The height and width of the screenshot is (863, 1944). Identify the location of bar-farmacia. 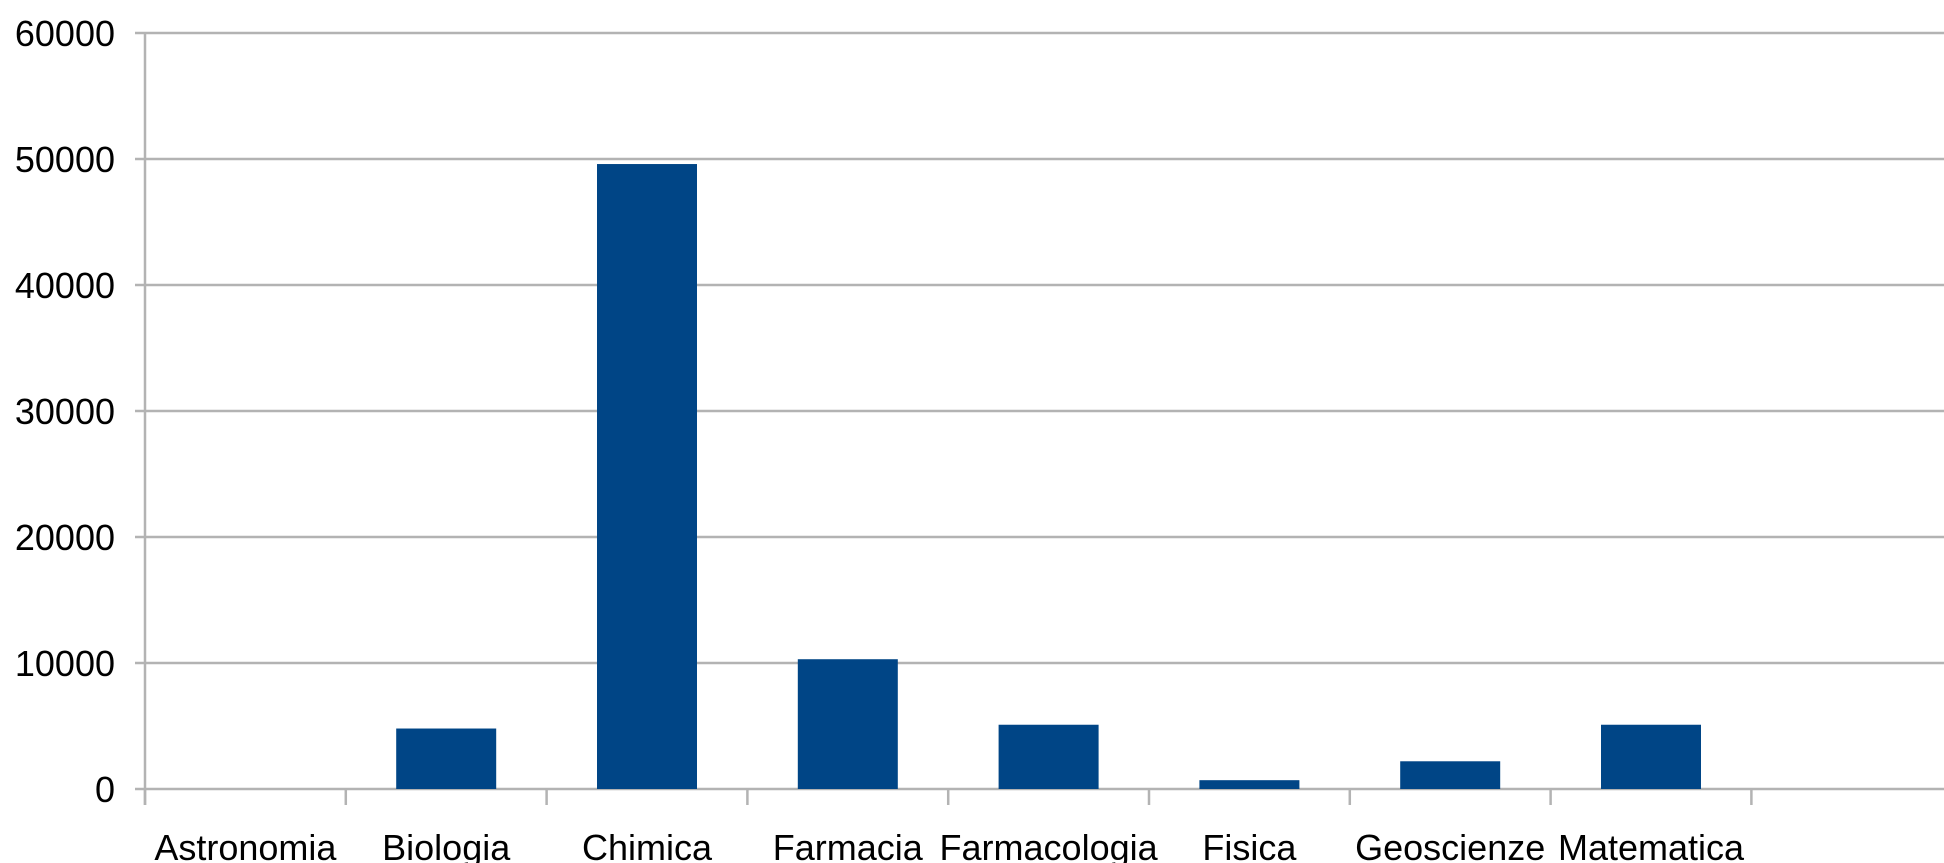
(847, 724).